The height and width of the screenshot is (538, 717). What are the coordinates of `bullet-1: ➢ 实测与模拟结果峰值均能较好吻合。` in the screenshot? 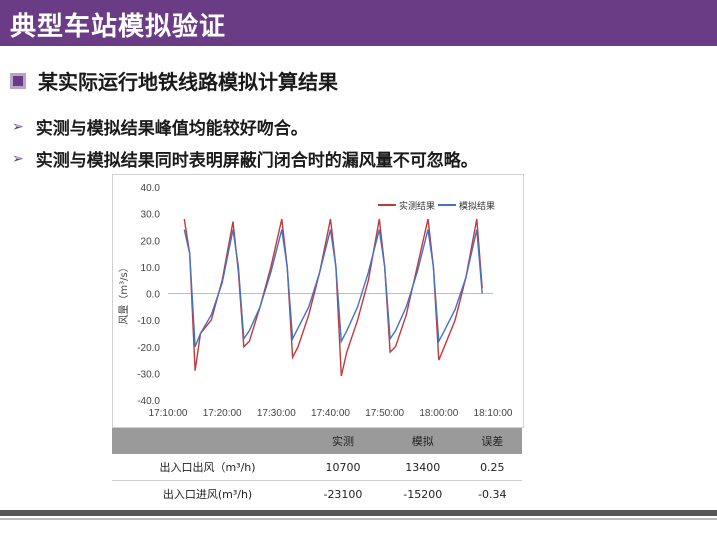 It's located at (160, 127).